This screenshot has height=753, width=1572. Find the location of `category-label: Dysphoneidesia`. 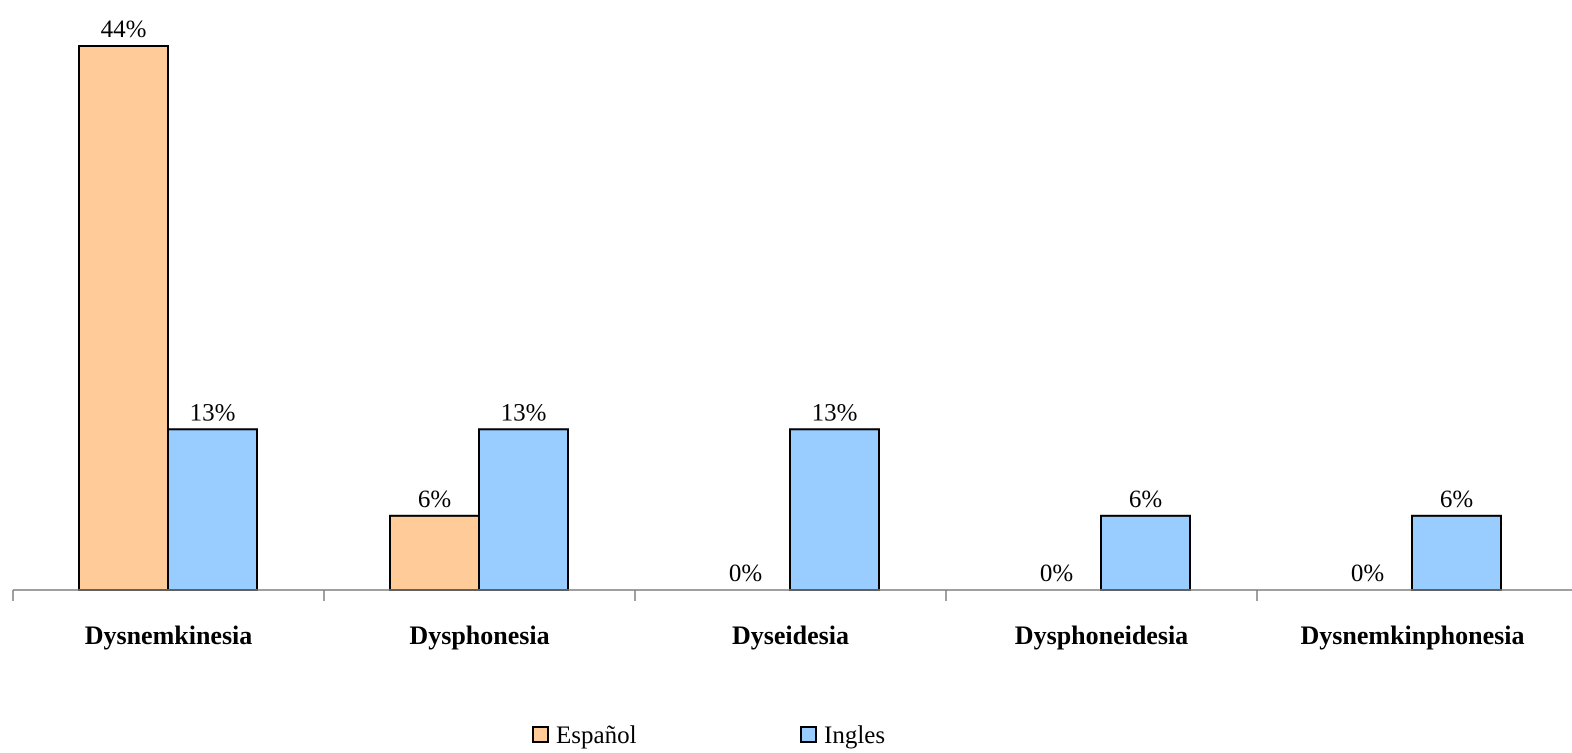

category-label: Dysphoneidesia is located at coordinates (1101, 635).